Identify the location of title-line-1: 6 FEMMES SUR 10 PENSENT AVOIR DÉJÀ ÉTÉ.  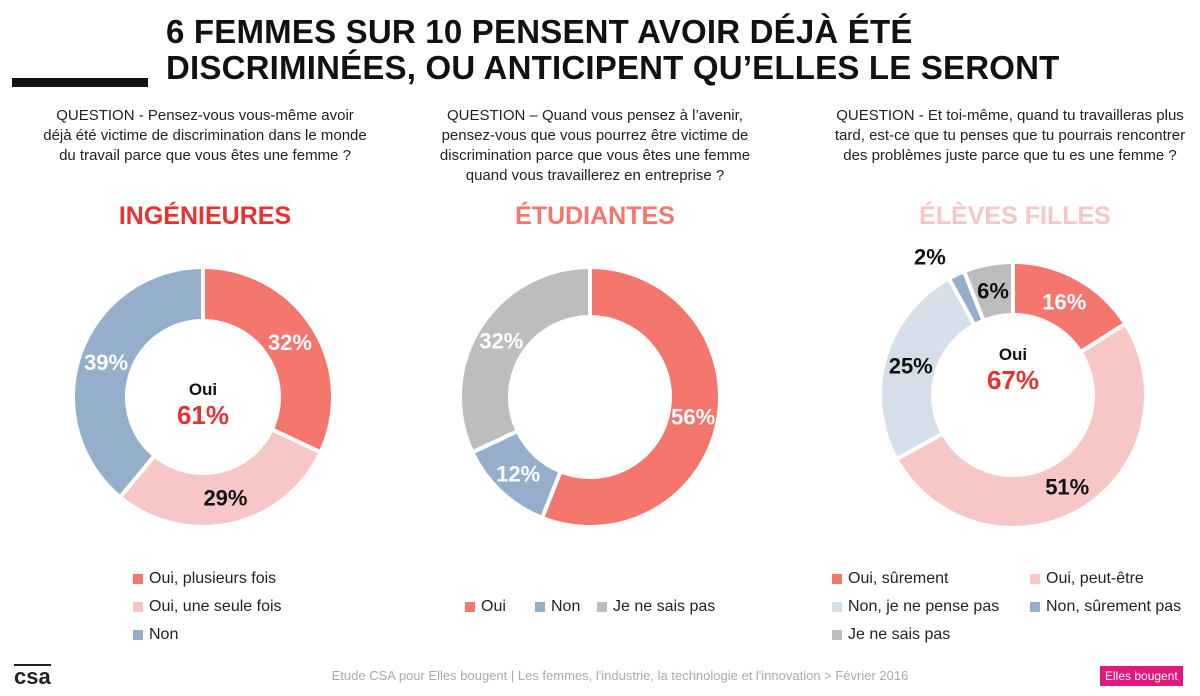
(539, 31).